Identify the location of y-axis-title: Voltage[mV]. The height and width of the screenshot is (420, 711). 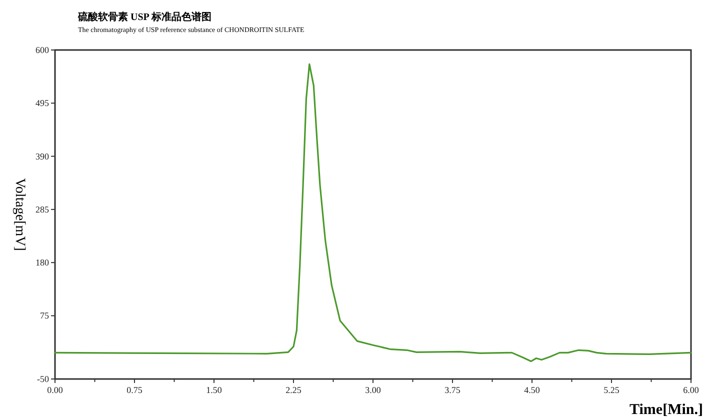
(19, 214).